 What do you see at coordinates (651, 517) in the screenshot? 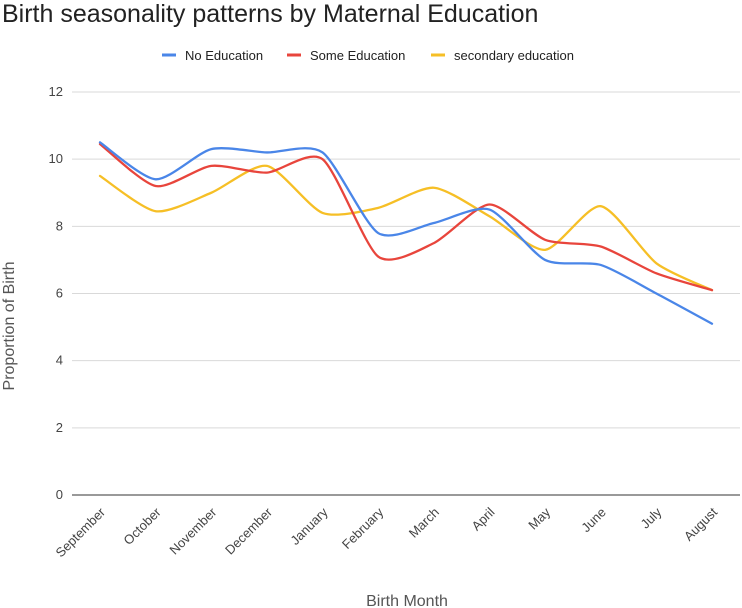
I see `x-tick-label: July` at bounding box center [651, 517].